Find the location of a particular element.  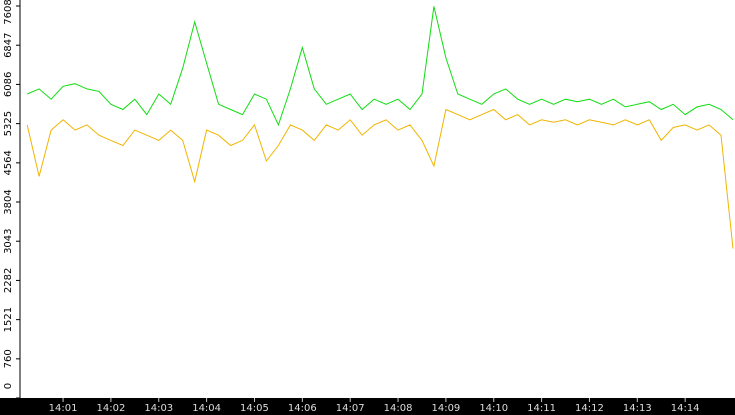

x-tick-label: 14:04 is located at coordinates (206, 408).